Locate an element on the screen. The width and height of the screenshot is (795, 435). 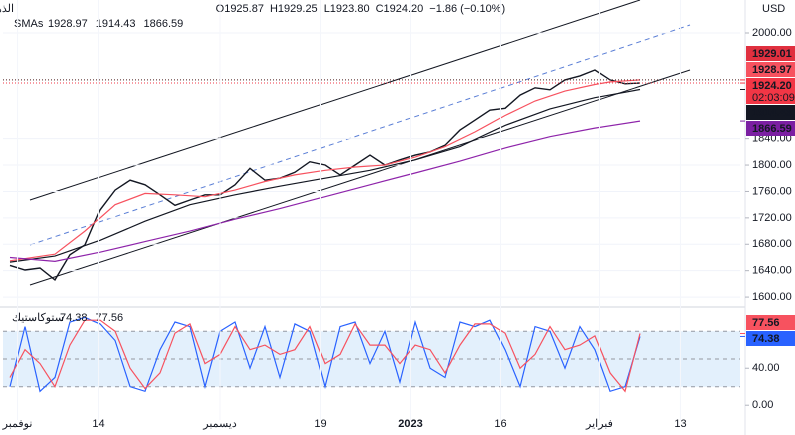
price-label: 77.56 is located at coordinates (766, 323).